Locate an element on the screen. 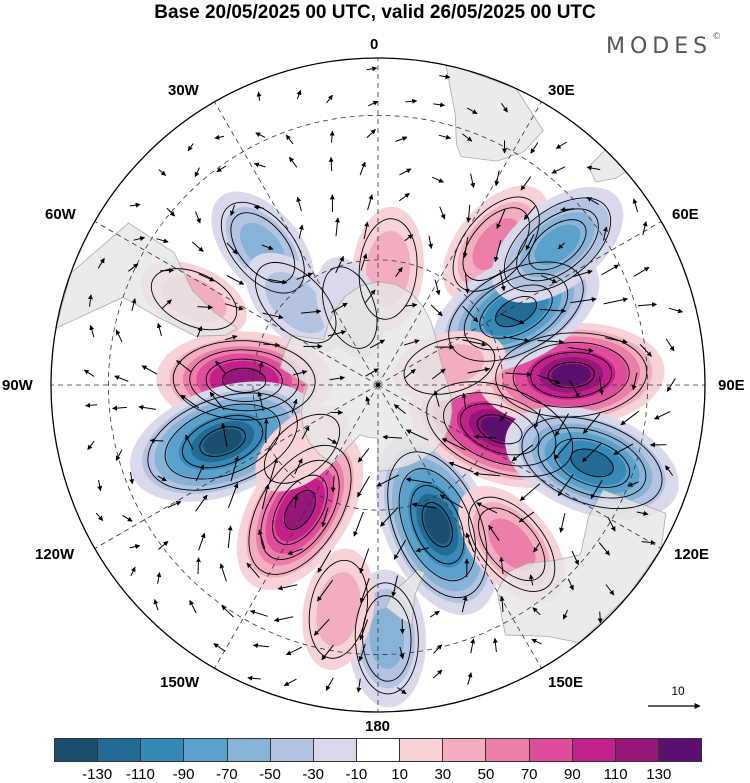 This screenshot has width=750, height=783. colorbar-tick-label: -50 is located at coordinates (270, 774).